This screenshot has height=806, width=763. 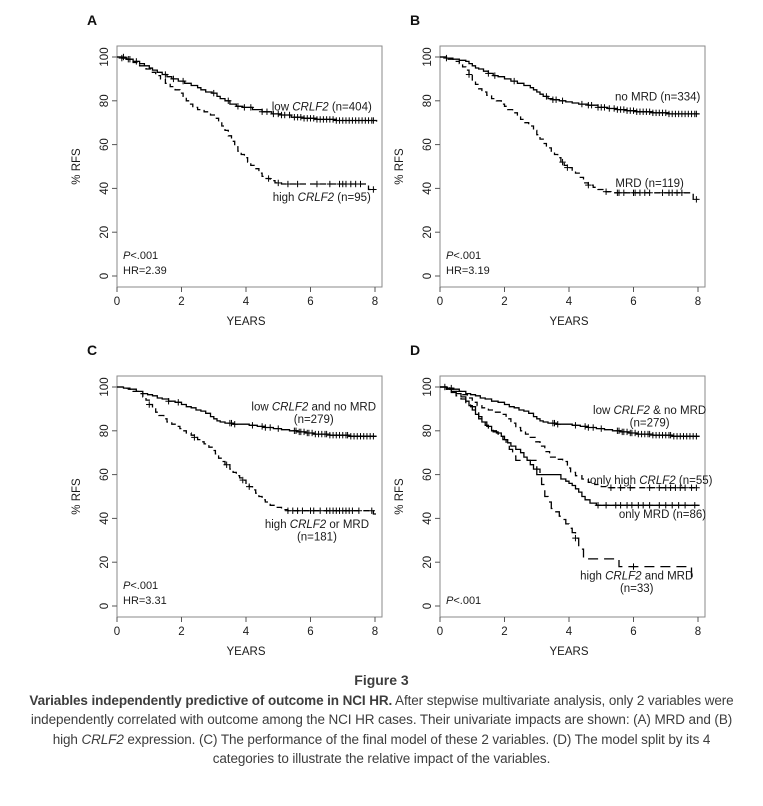 What do you see at coordinates (649, 184) in the screenshot?
I see `series-label: MRD (n=119)` at bounding box center [649, 184].